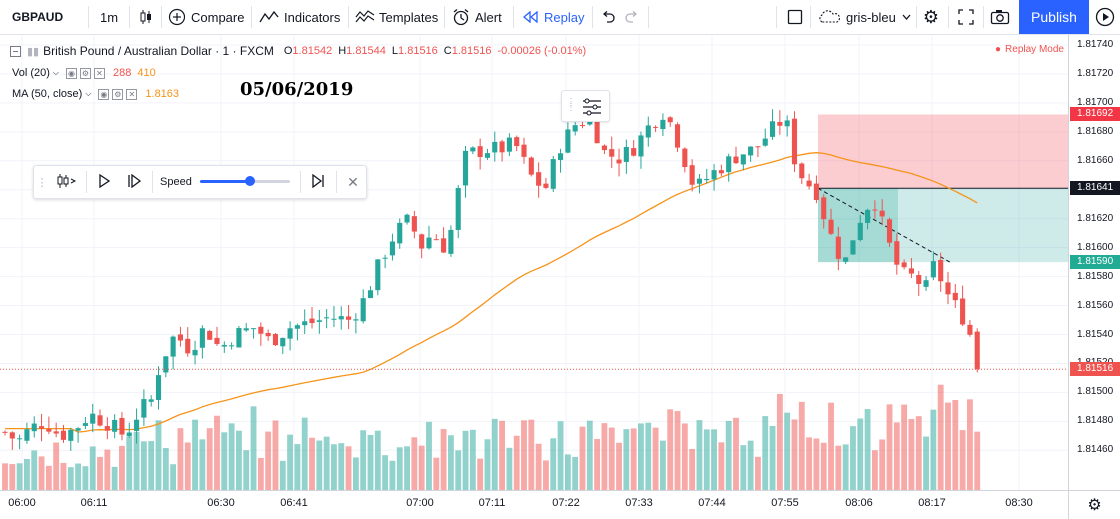 The height and width of the screenshot is (519, 1120). Describe the element at coordinates (477, 17) in the screenshot. I see `alert-button: Alert` at that location.